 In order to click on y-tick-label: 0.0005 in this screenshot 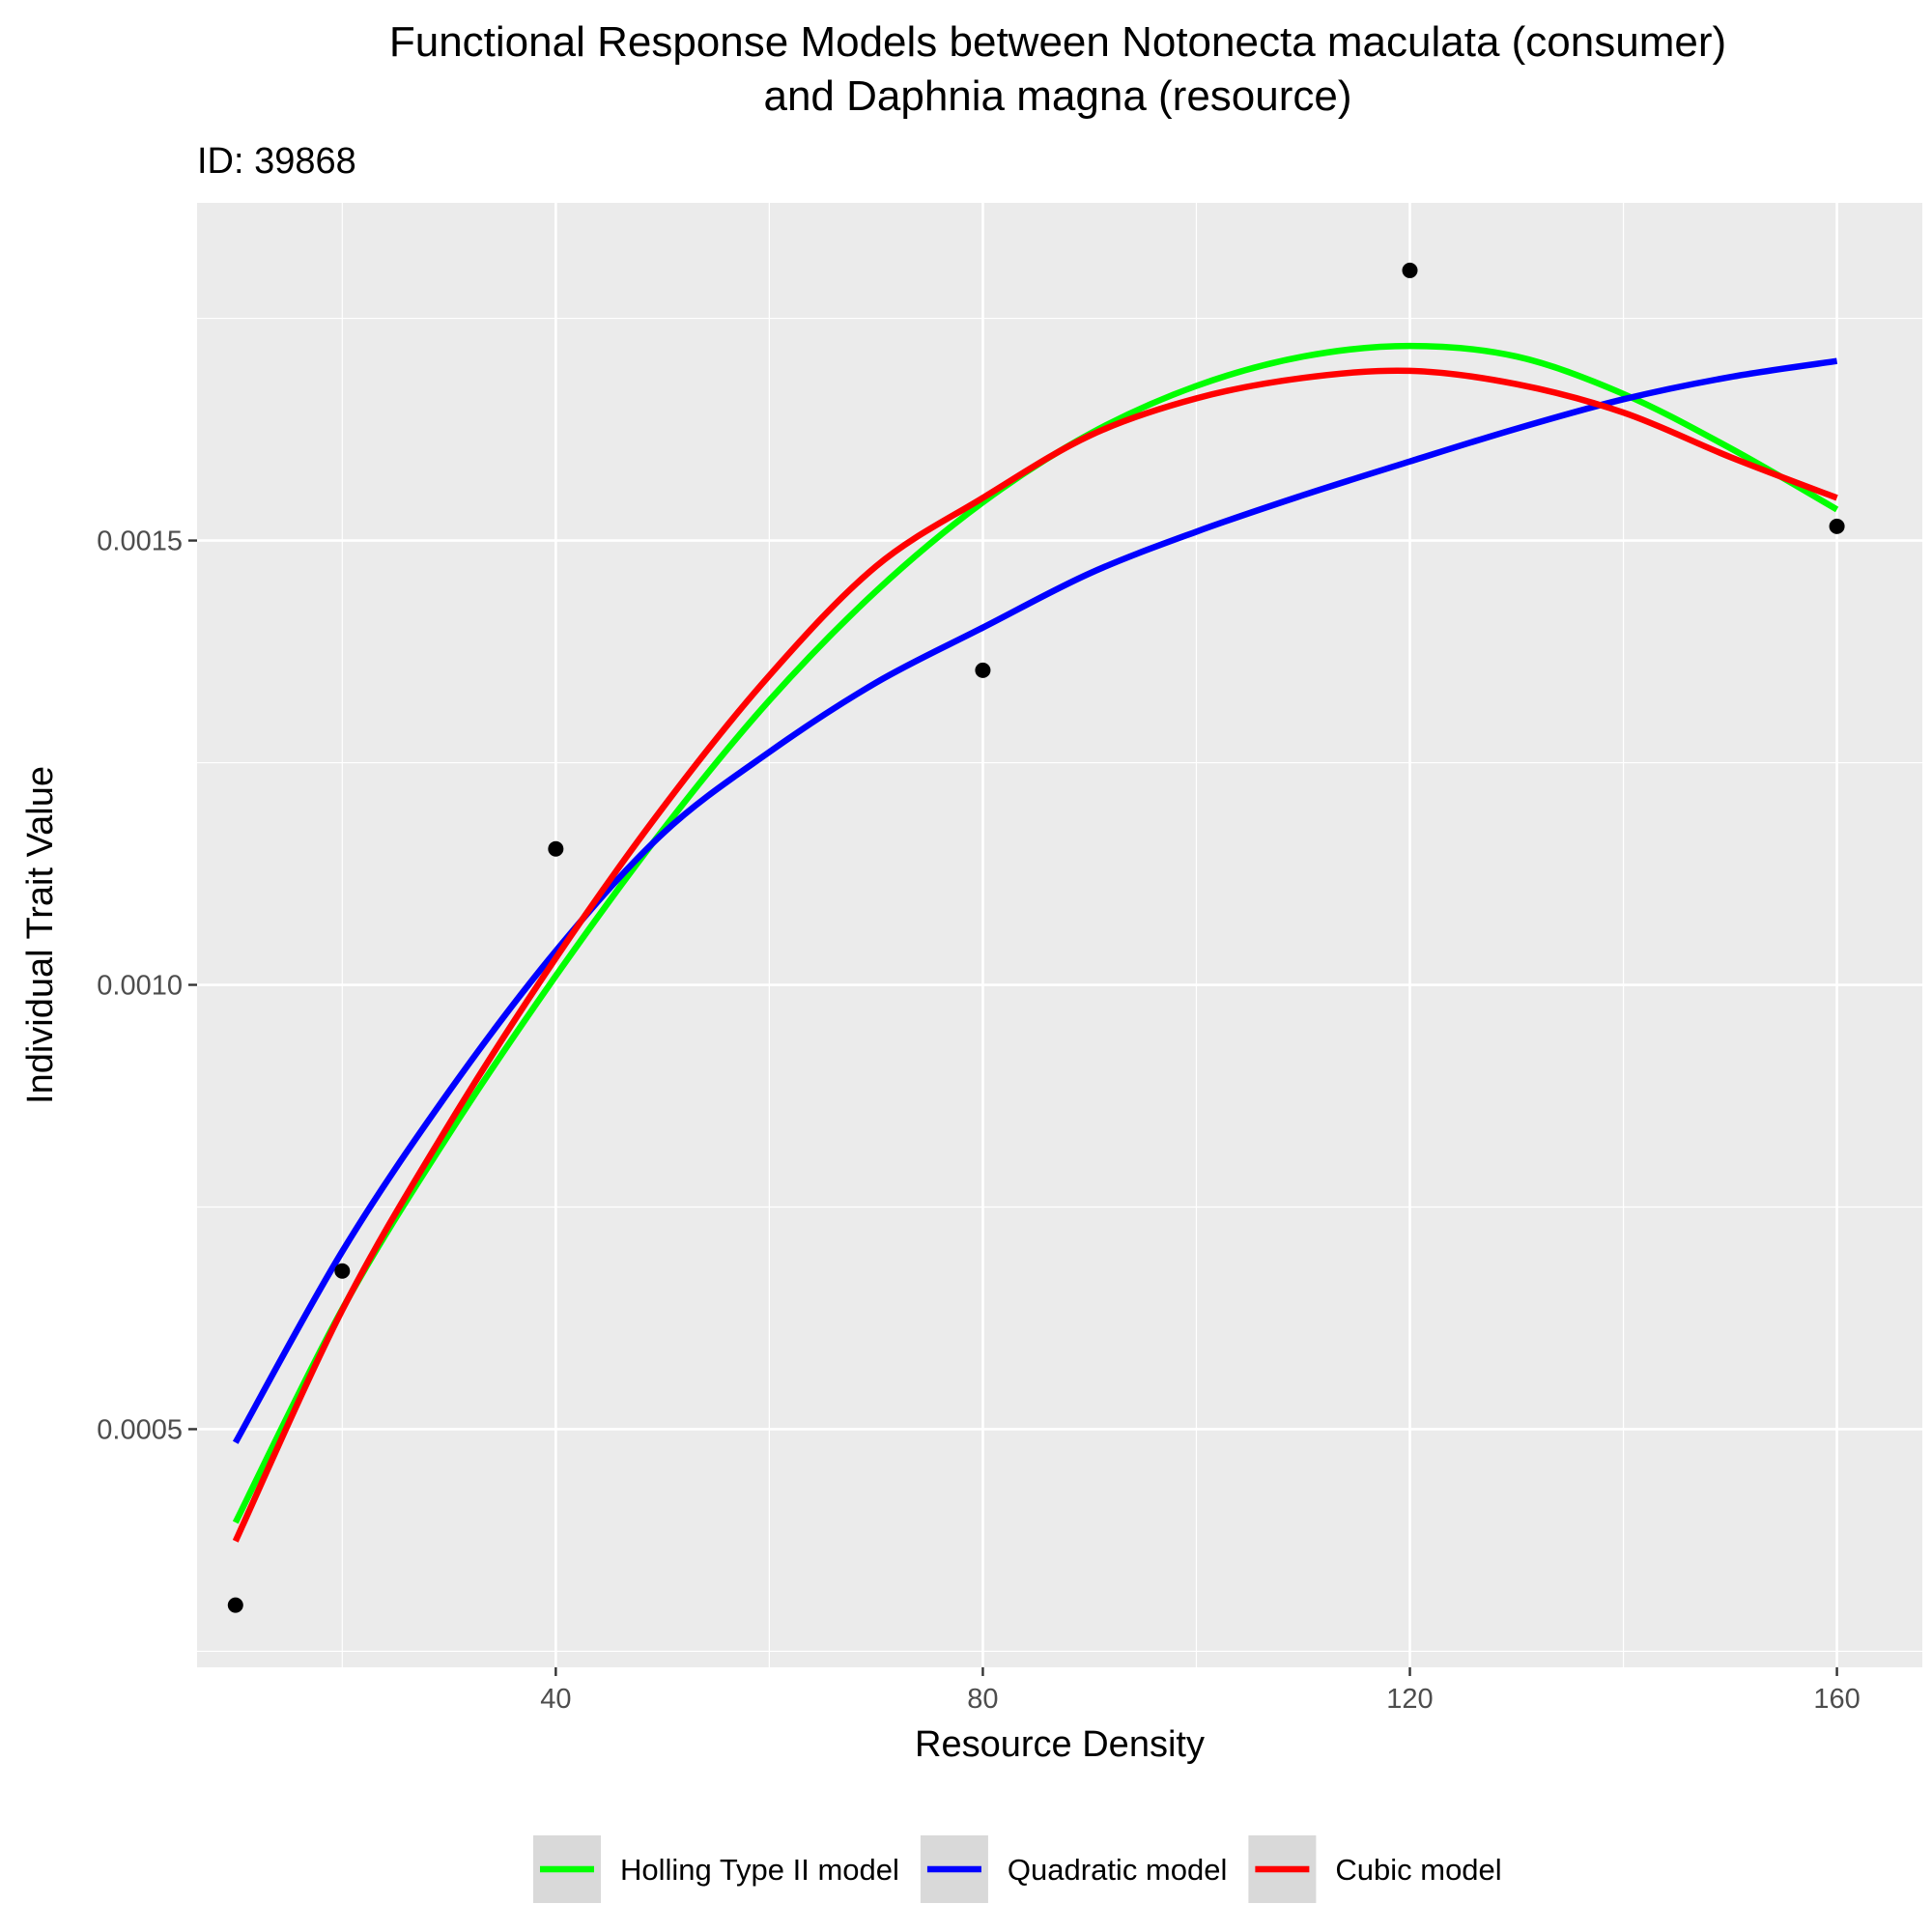, I will do `click(140, 1429)`.